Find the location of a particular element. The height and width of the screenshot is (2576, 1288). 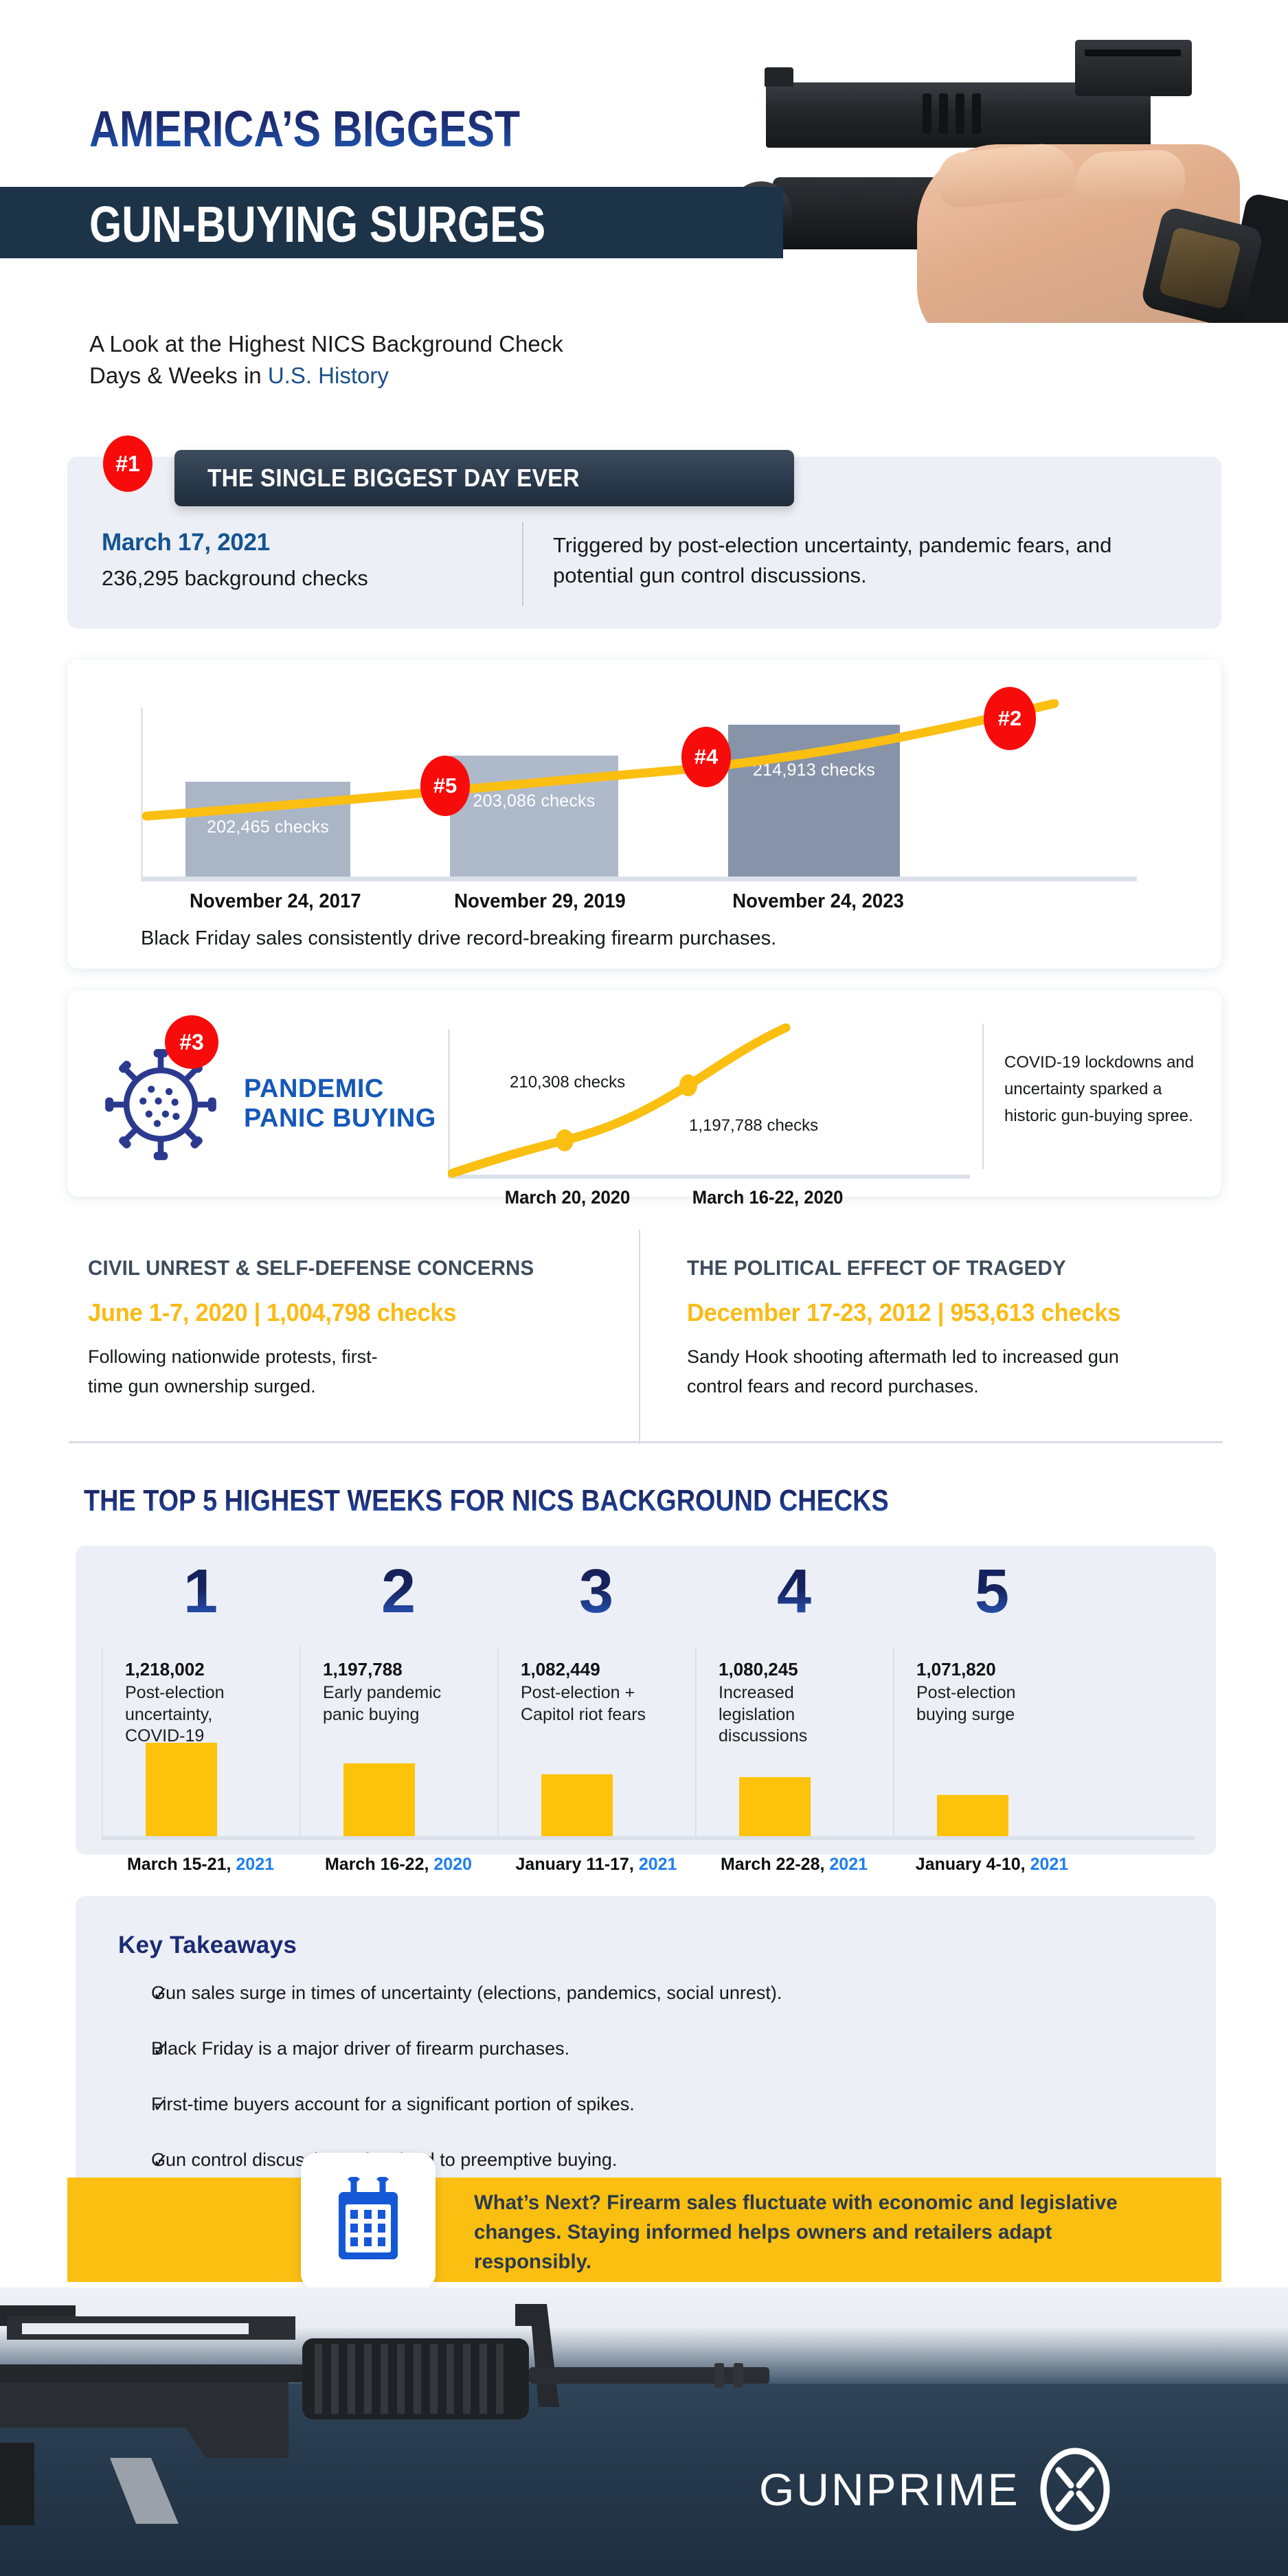

top5-desc-3: Post-election + Capitol riot fears is located at coordinates (583, 1703).